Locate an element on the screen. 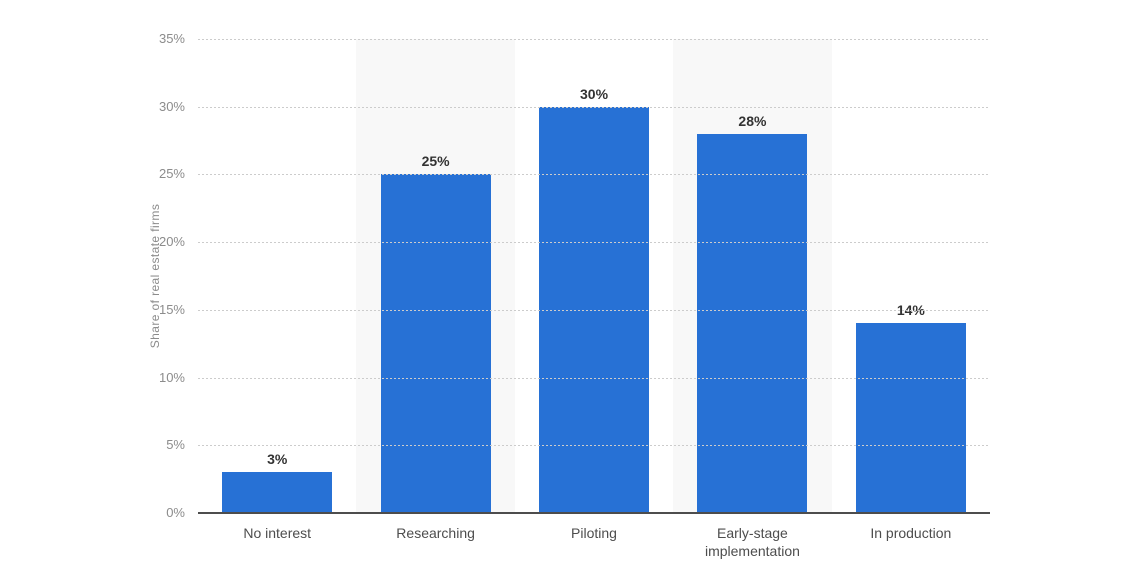 Image resolution: width=1140 pixels, height=582 pixels. category-label: Early-stage implementation is located at coordinates (752, 542).